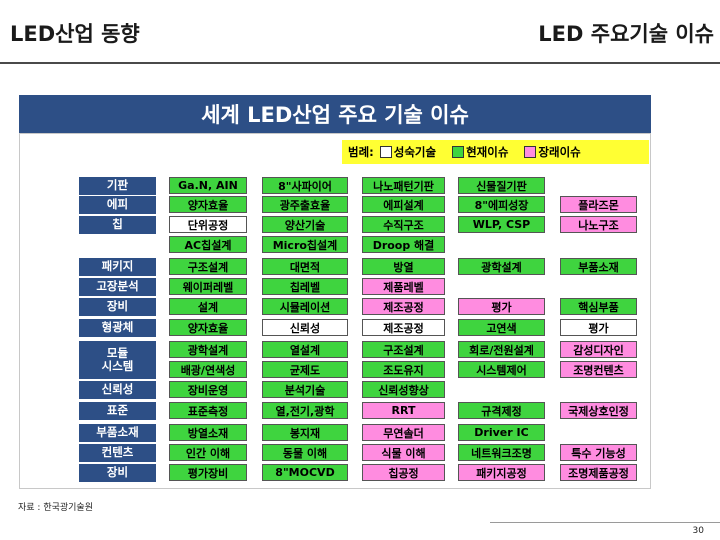  Describe the element at coordinates (305, 472) in the screenshot. I see `tech-cell: 8"MOCVD` at that location.